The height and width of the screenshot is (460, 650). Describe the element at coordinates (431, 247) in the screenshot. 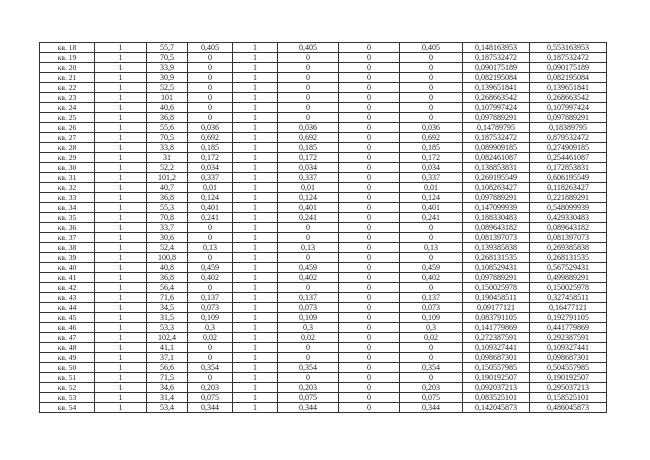

I see `table-cell: 0,13` at that location.